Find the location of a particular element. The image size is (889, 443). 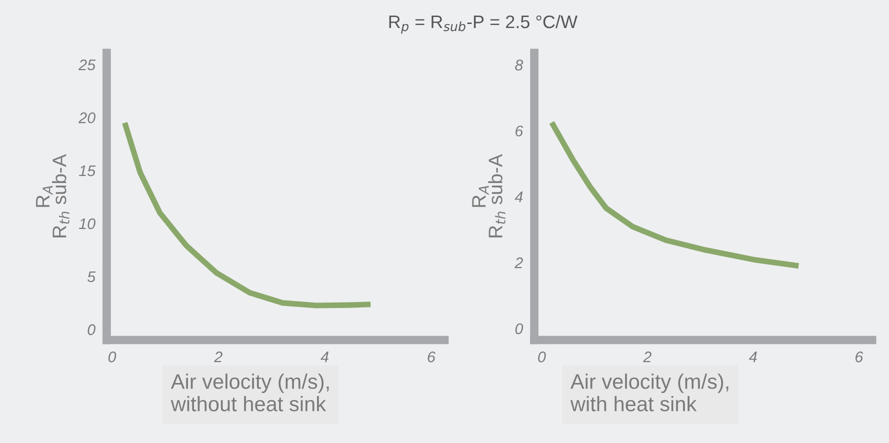

y-tick-label: 8 is located at coordinates (519, 65).